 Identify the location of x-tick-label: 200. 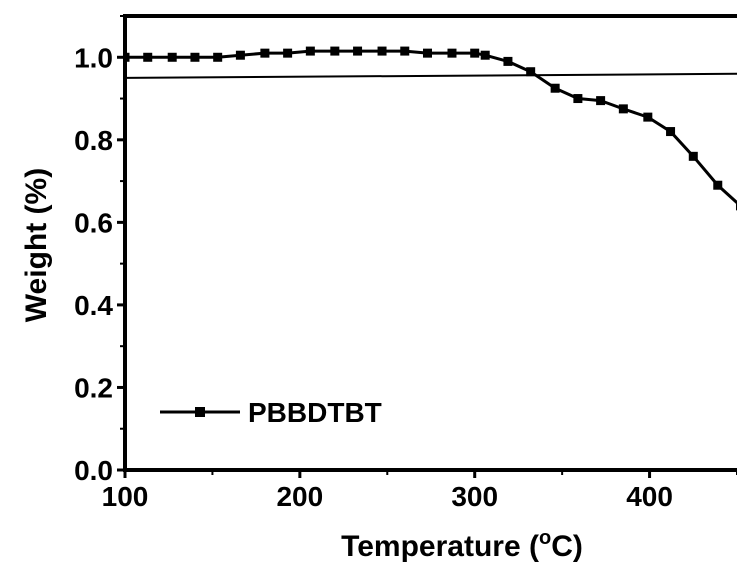
(299, 496).